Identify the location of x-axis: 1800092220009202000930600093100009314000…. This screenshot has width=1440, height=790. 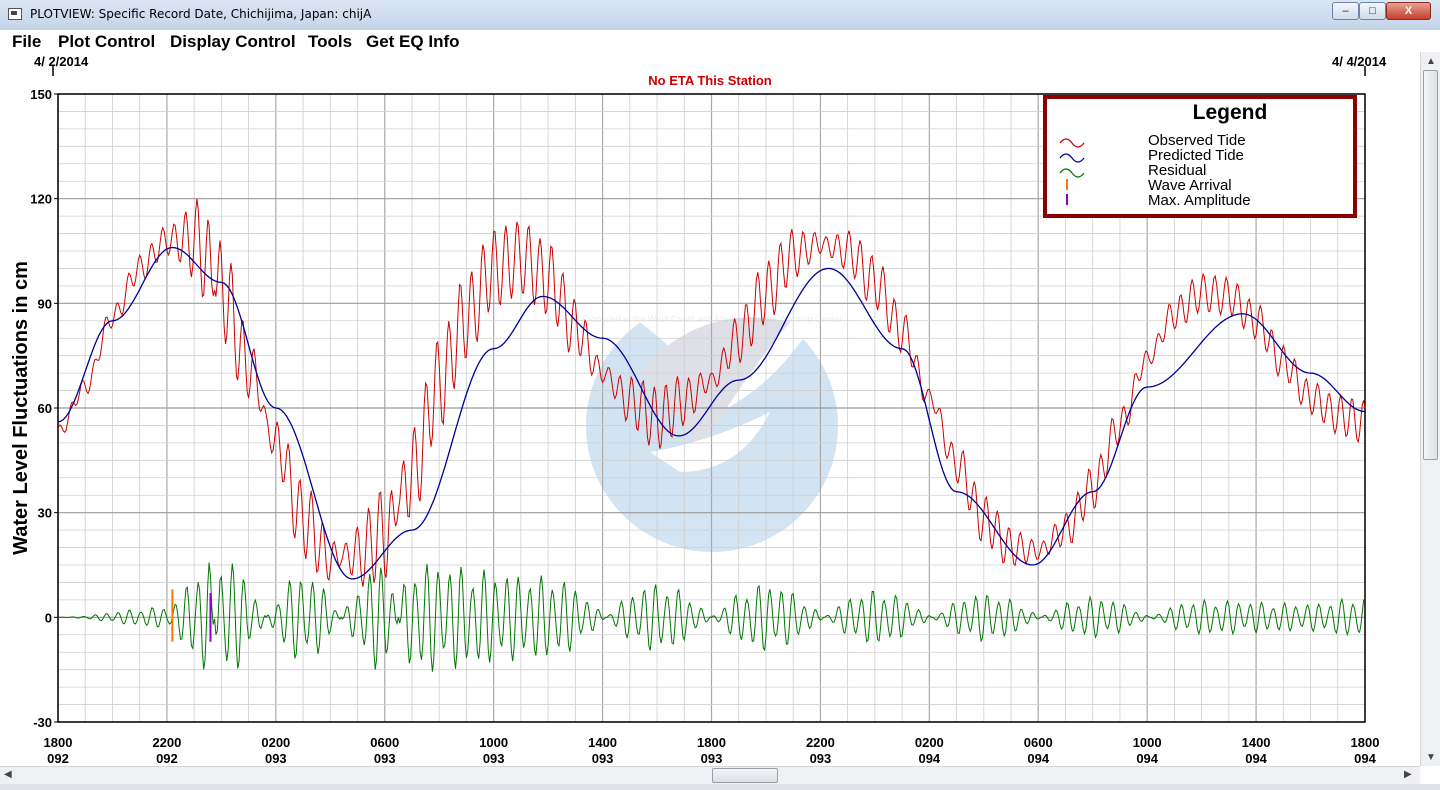
(712, 750).